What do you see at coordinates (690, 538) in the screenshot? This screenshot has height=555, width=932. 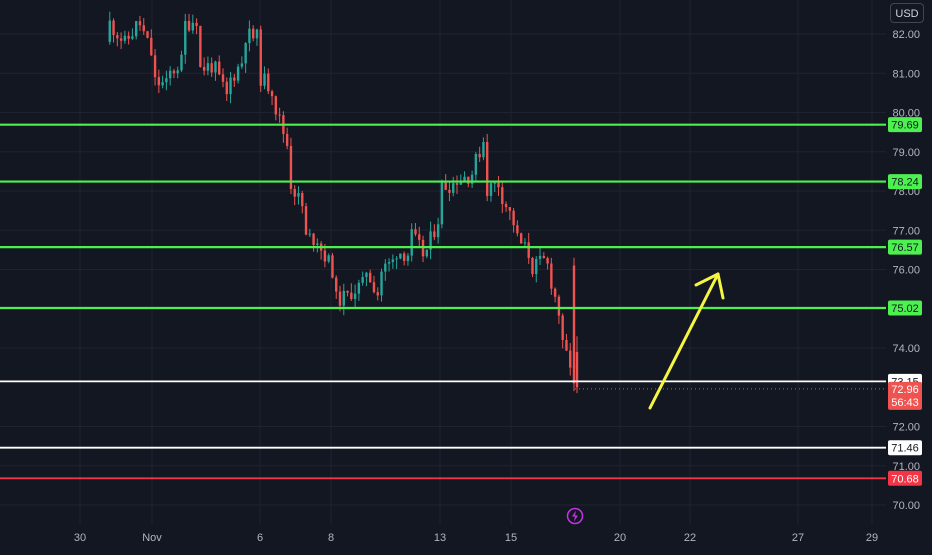 I see `x-axis-tick-label: 22` at bounding box center [690, 538].